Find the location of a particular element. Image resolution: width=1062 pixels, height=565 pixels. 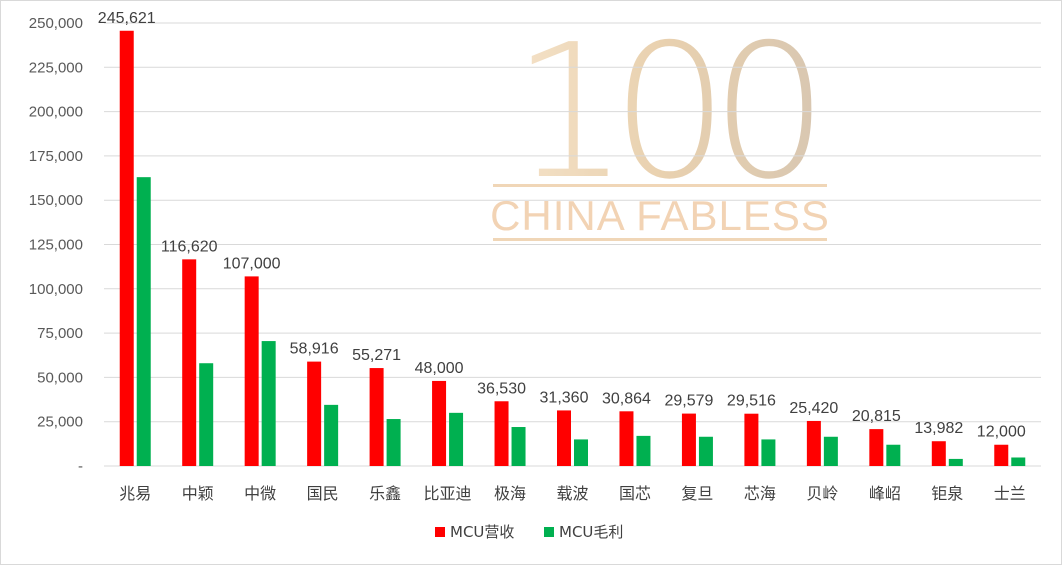

x-category-label: 贝岭 is located at coordinates (822, 493).